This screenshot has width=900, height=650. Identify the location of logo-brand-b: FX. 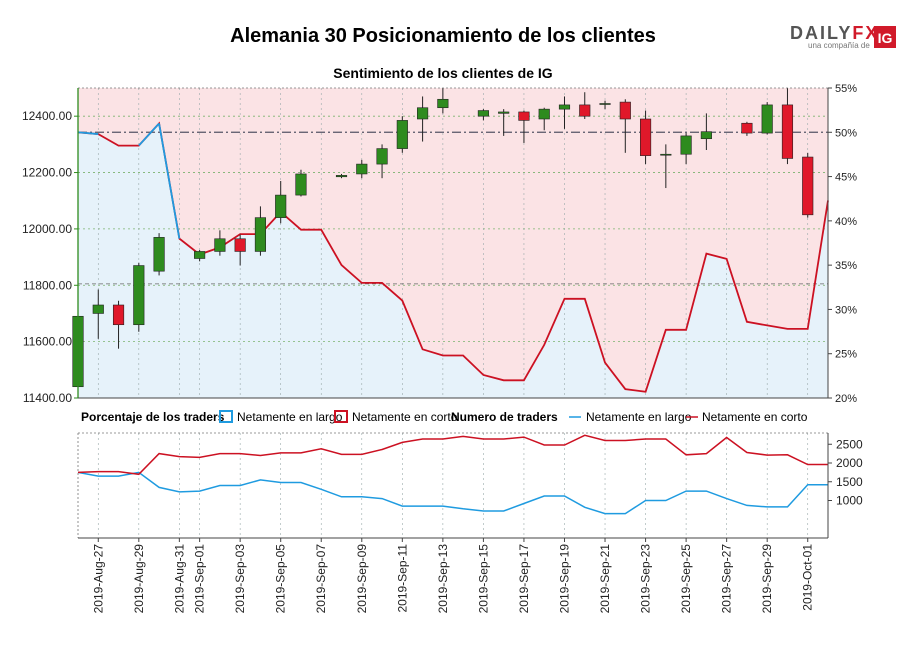
(865, 33).